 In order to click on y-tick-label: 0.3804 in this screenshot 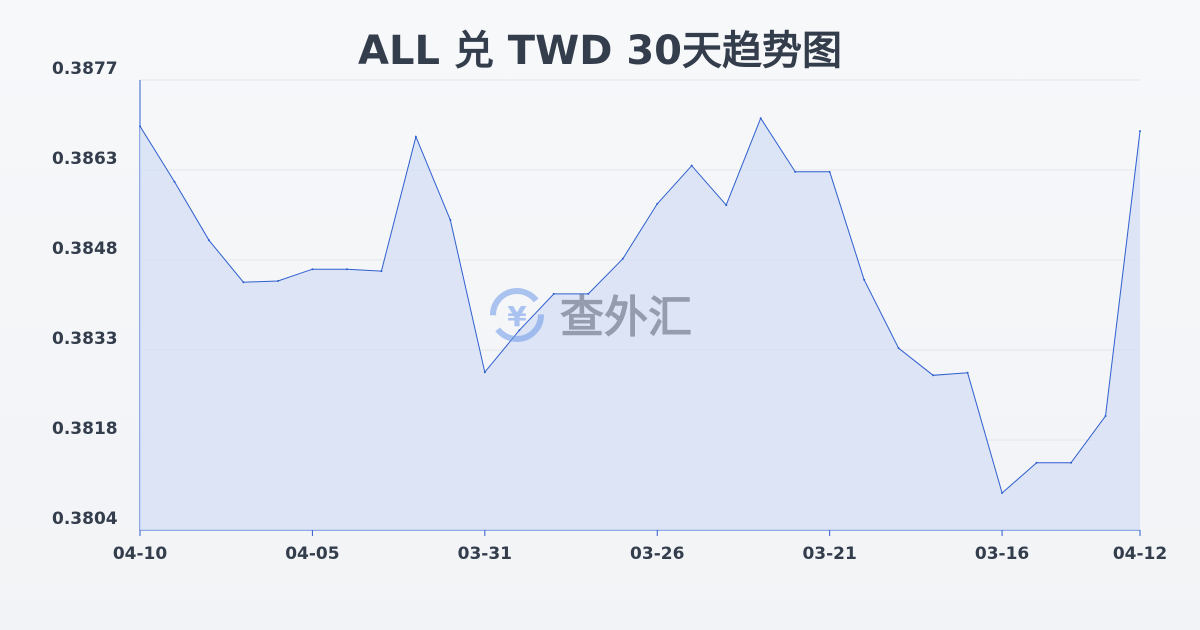, I will do `click(85, 519)`.